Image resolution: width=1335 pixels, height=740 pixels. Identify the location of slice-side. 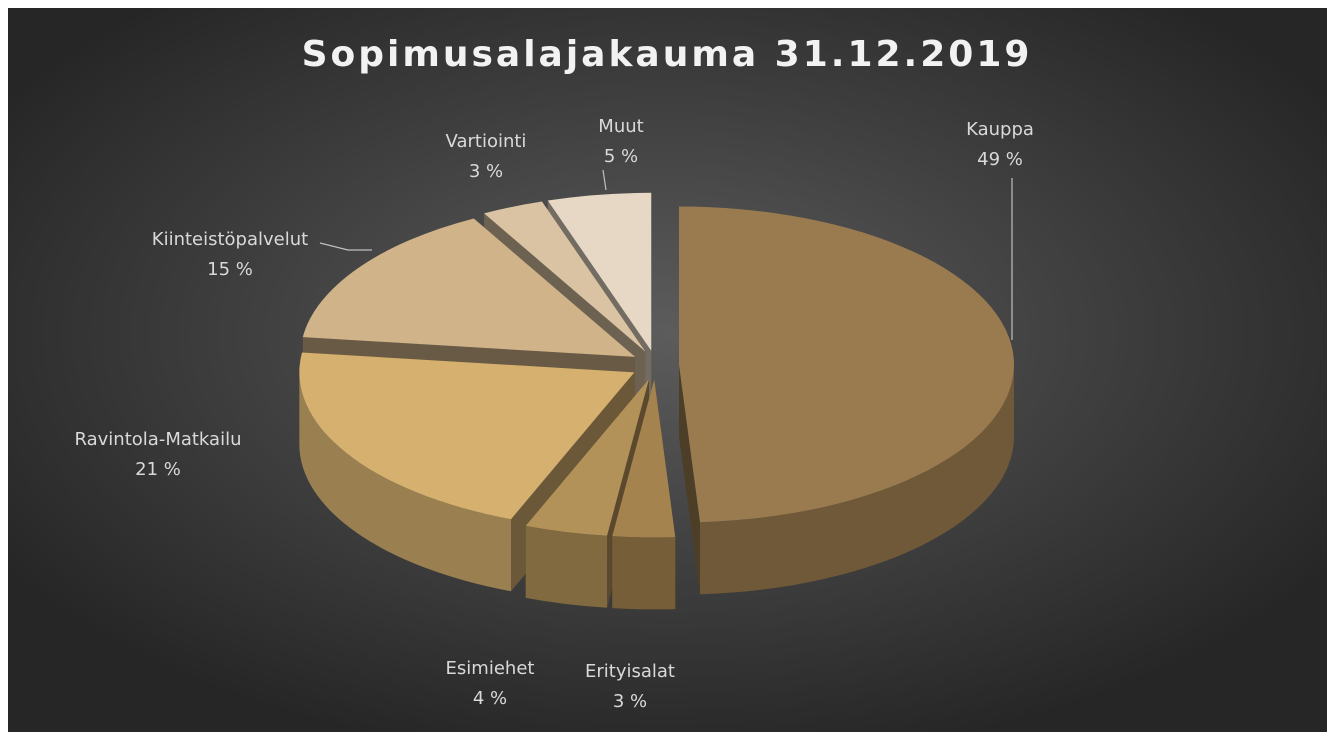
(689, 479).